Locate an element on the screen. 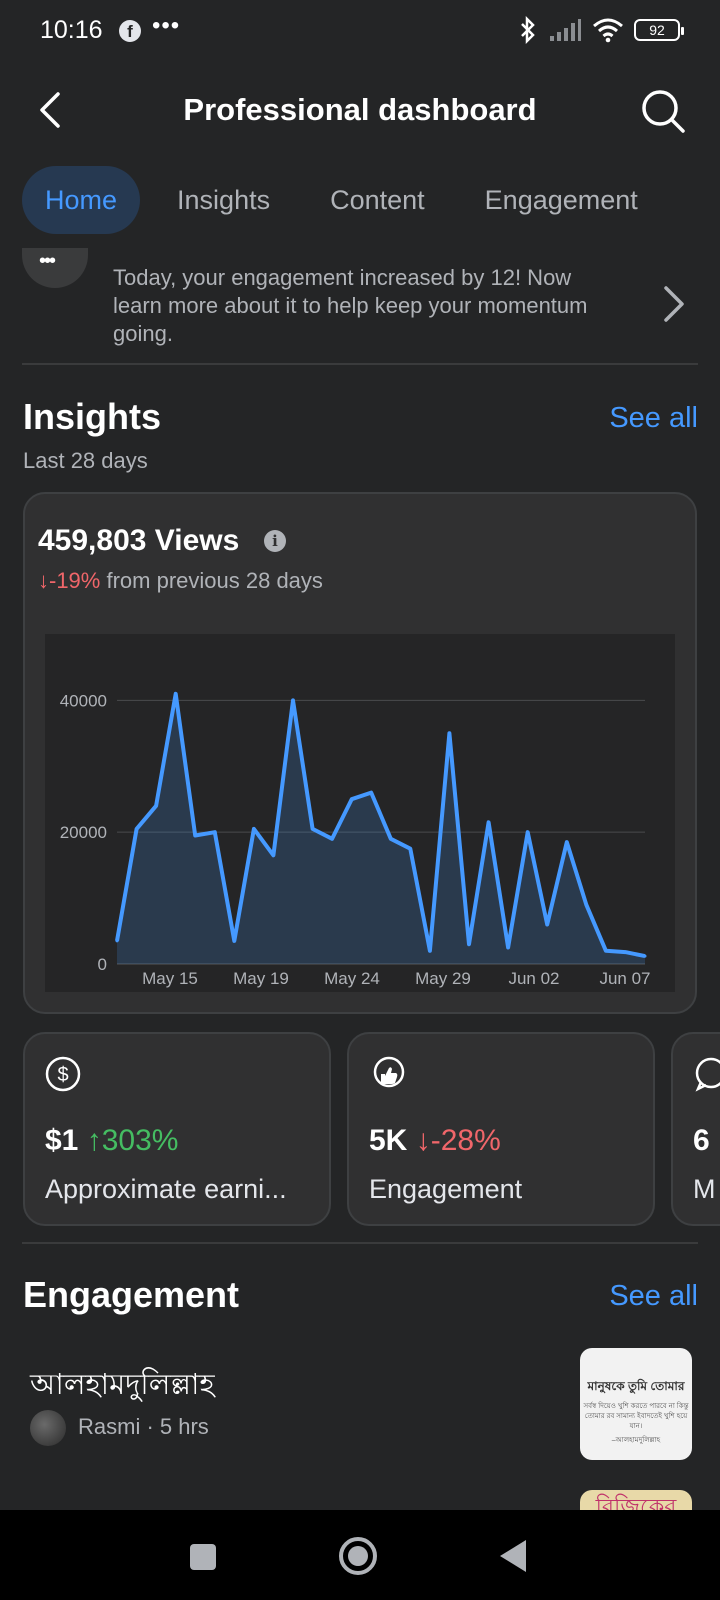  views-change-percent: ↓-19% is located at coordinates (69, 580).